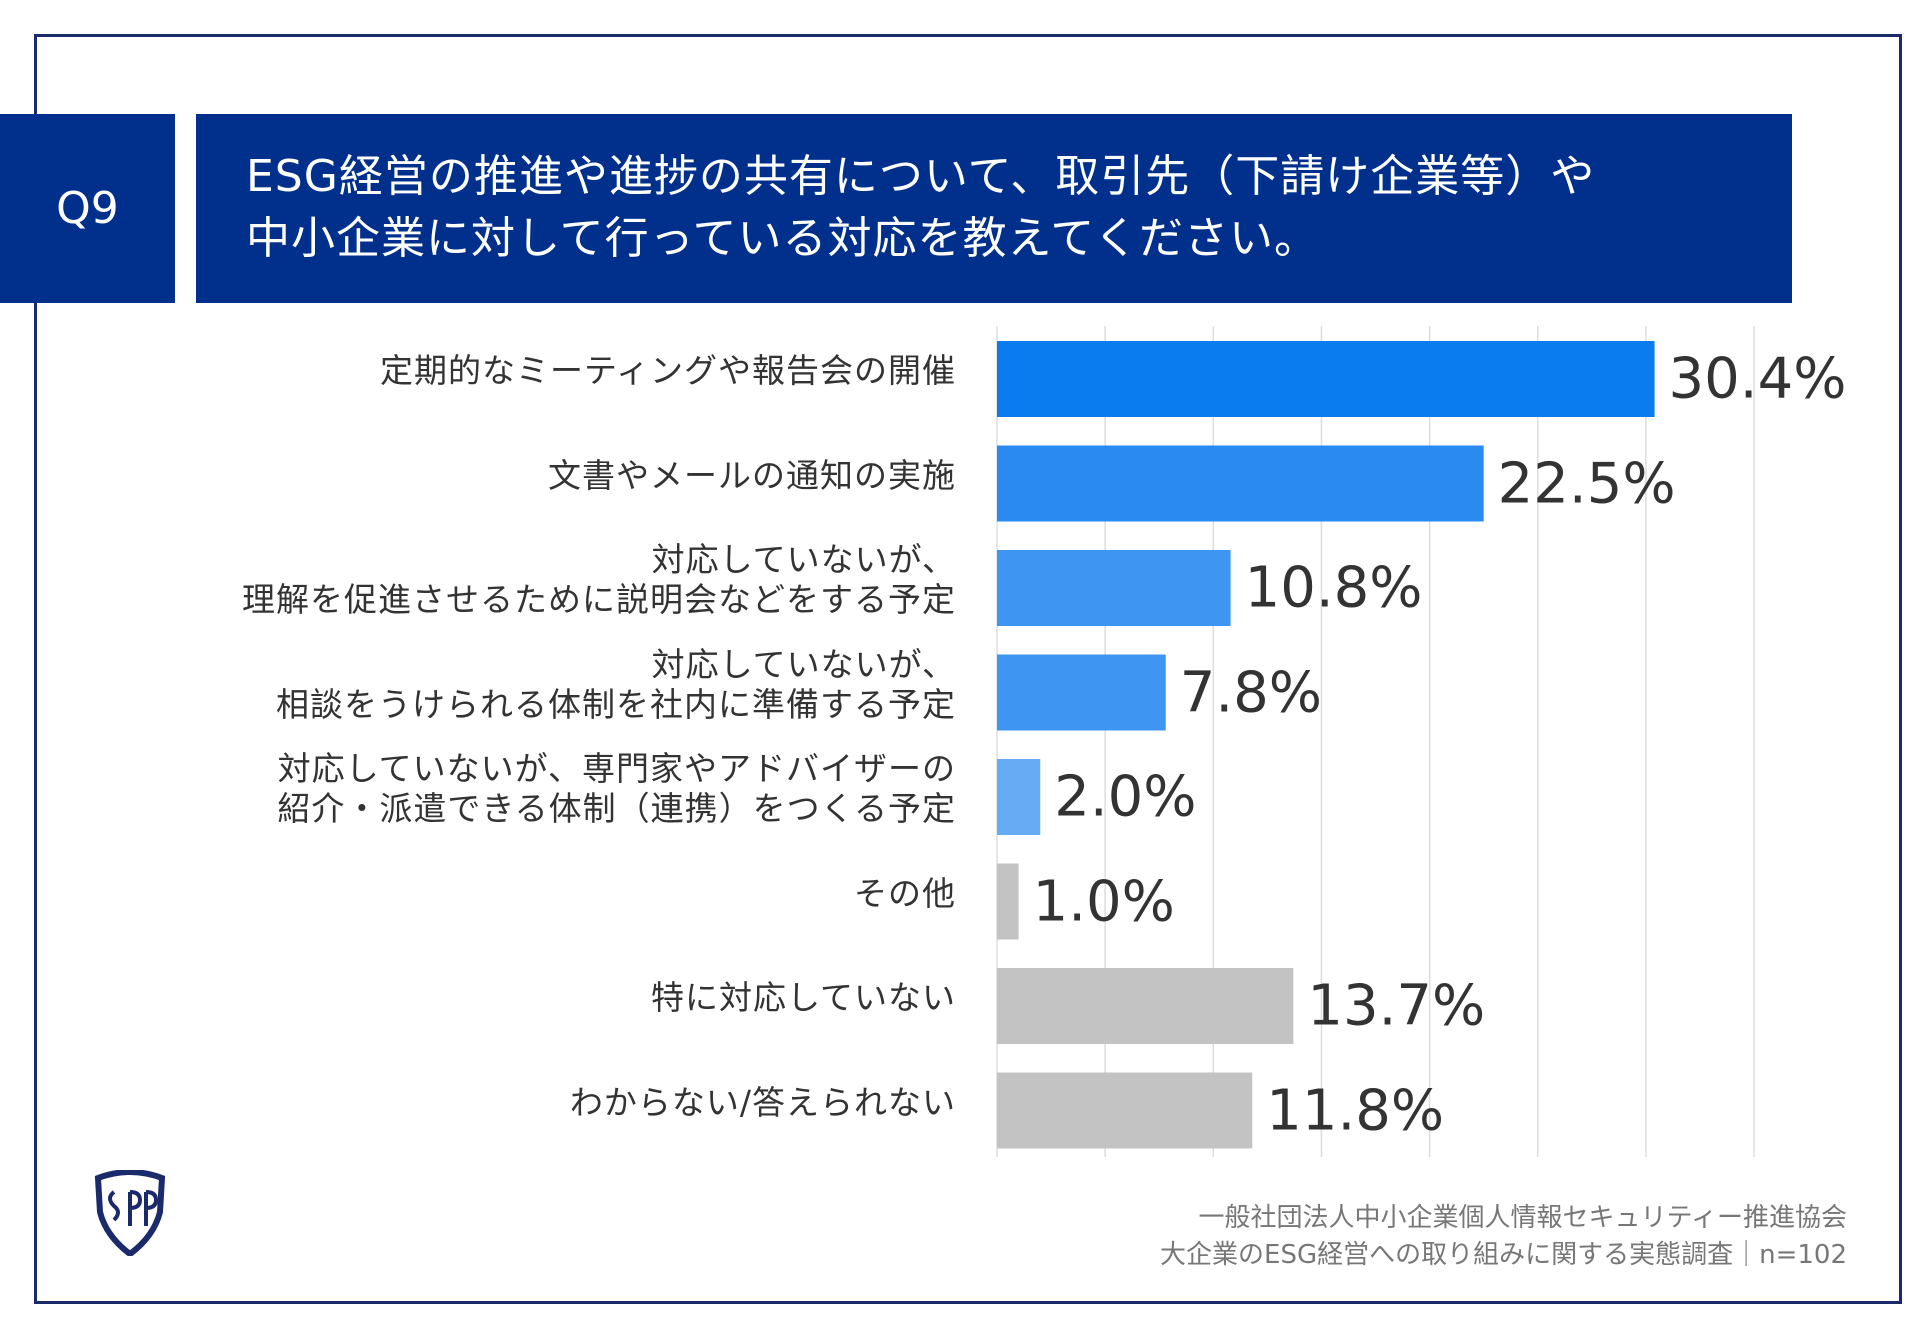 Image resolution: width=1920 pixels, height=1329 pixels. What do you see at coordinates (921, 176) in the screenshot?
I see `question-title-line-1: ESG経営の推進や進捗の共有について、取引先（下請け企業等）や` at bounding box center [921, 176].